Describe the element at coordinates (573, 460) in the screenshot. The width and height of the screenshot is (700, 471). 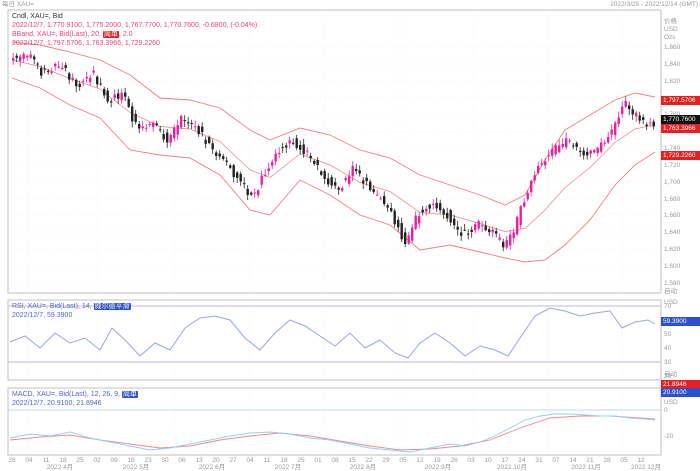
I see `time-axis-day-tick: 14` at that location.